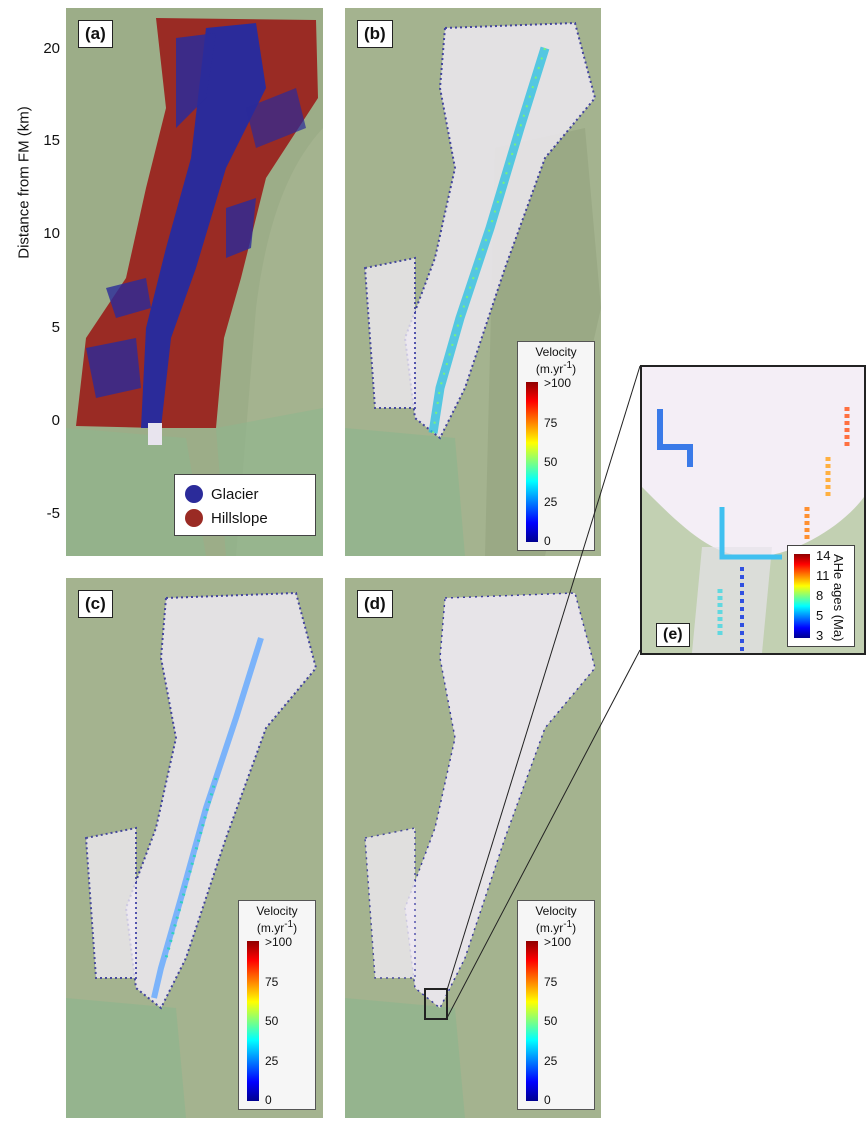 The image size is (866, 1130). I want to click on ahe-colorbar: 14 11 8 5 3 AHe ages (Ma), so click(821, 596).